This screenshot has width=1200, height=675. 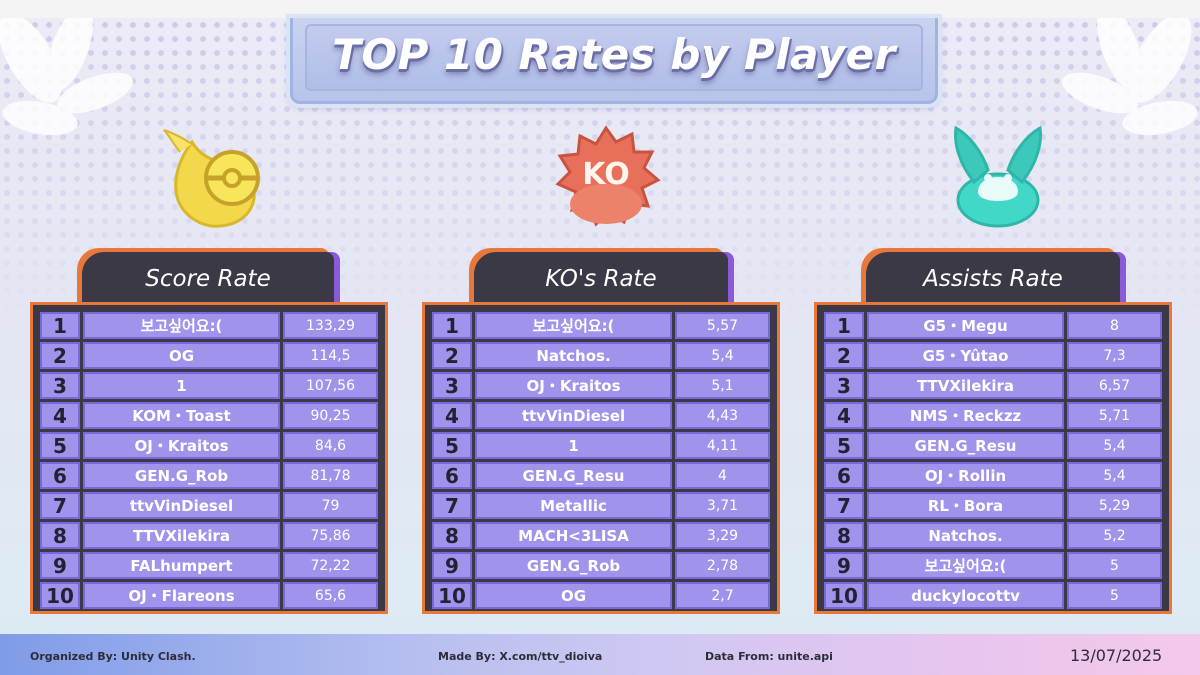 I want to click on assists-rate-title: Assists Rate, so click(x=993, y=279).